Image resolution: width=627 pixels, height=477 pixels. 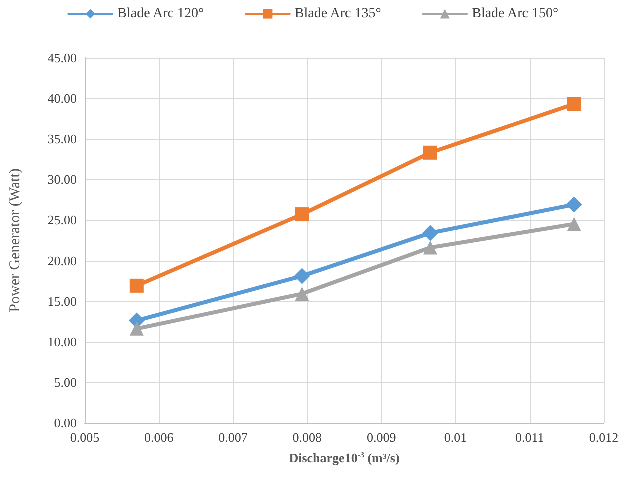 What do you see at coordinates (62, 58) in the screenshot?
I see `y-tick-label: 45.00` at bounding box center [62, 58].